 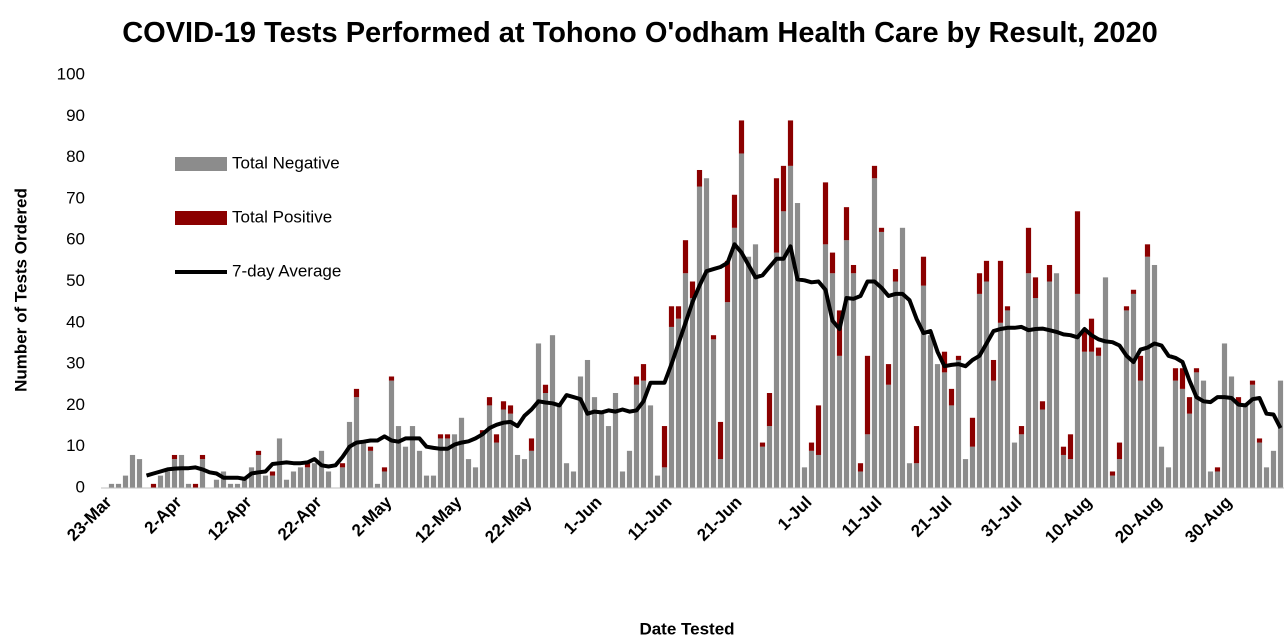 I want to click on y-tick-label: 0, so click(x=80, y=486).